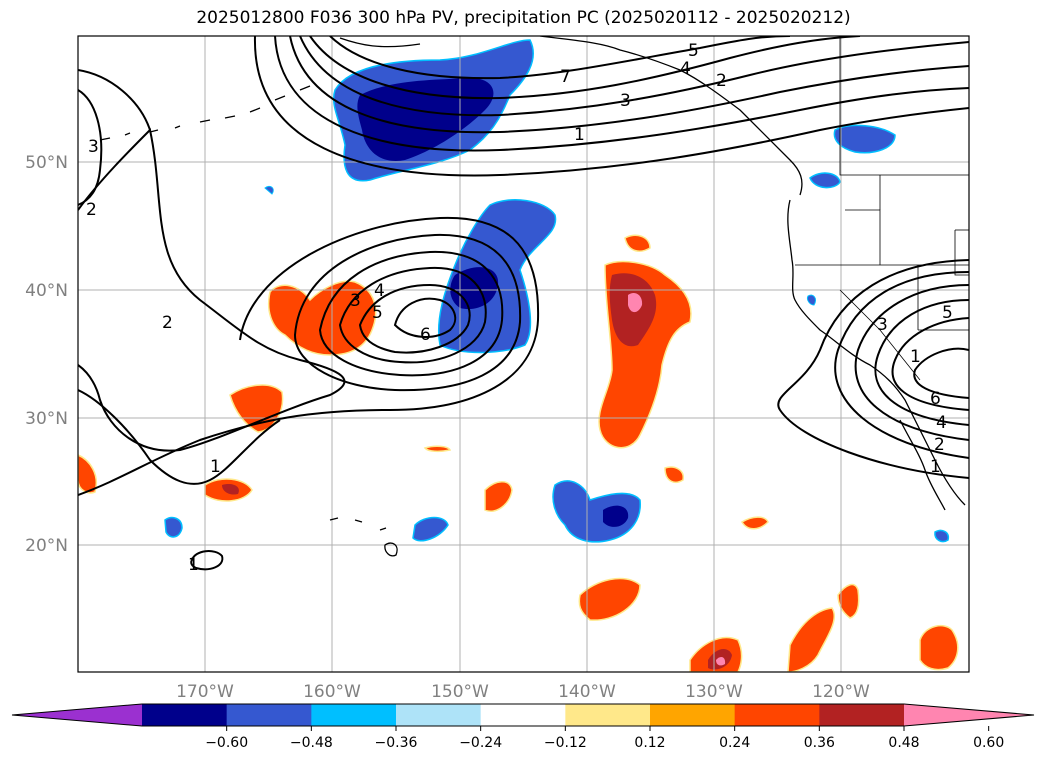 The image size is (1047, 765). What do you see at coordinates (46, 354) in the screenshot?
I see `latitude-labels: 50°N 40°N 30°N 20°N` at bounding box center [46, 354].